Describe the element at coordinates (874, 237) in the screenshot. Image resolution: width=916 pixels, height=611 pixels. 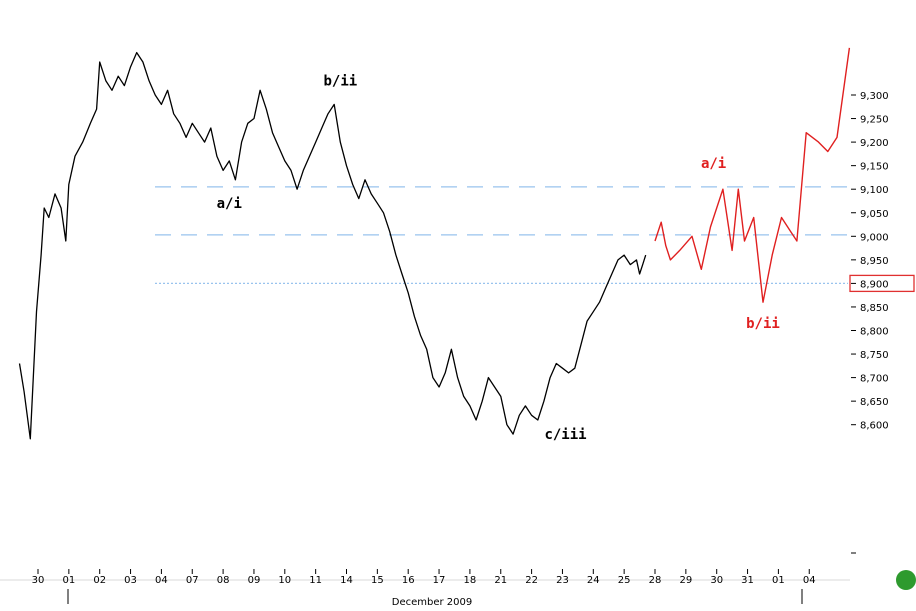
I see `y-tick-label: 9,000` at that location.